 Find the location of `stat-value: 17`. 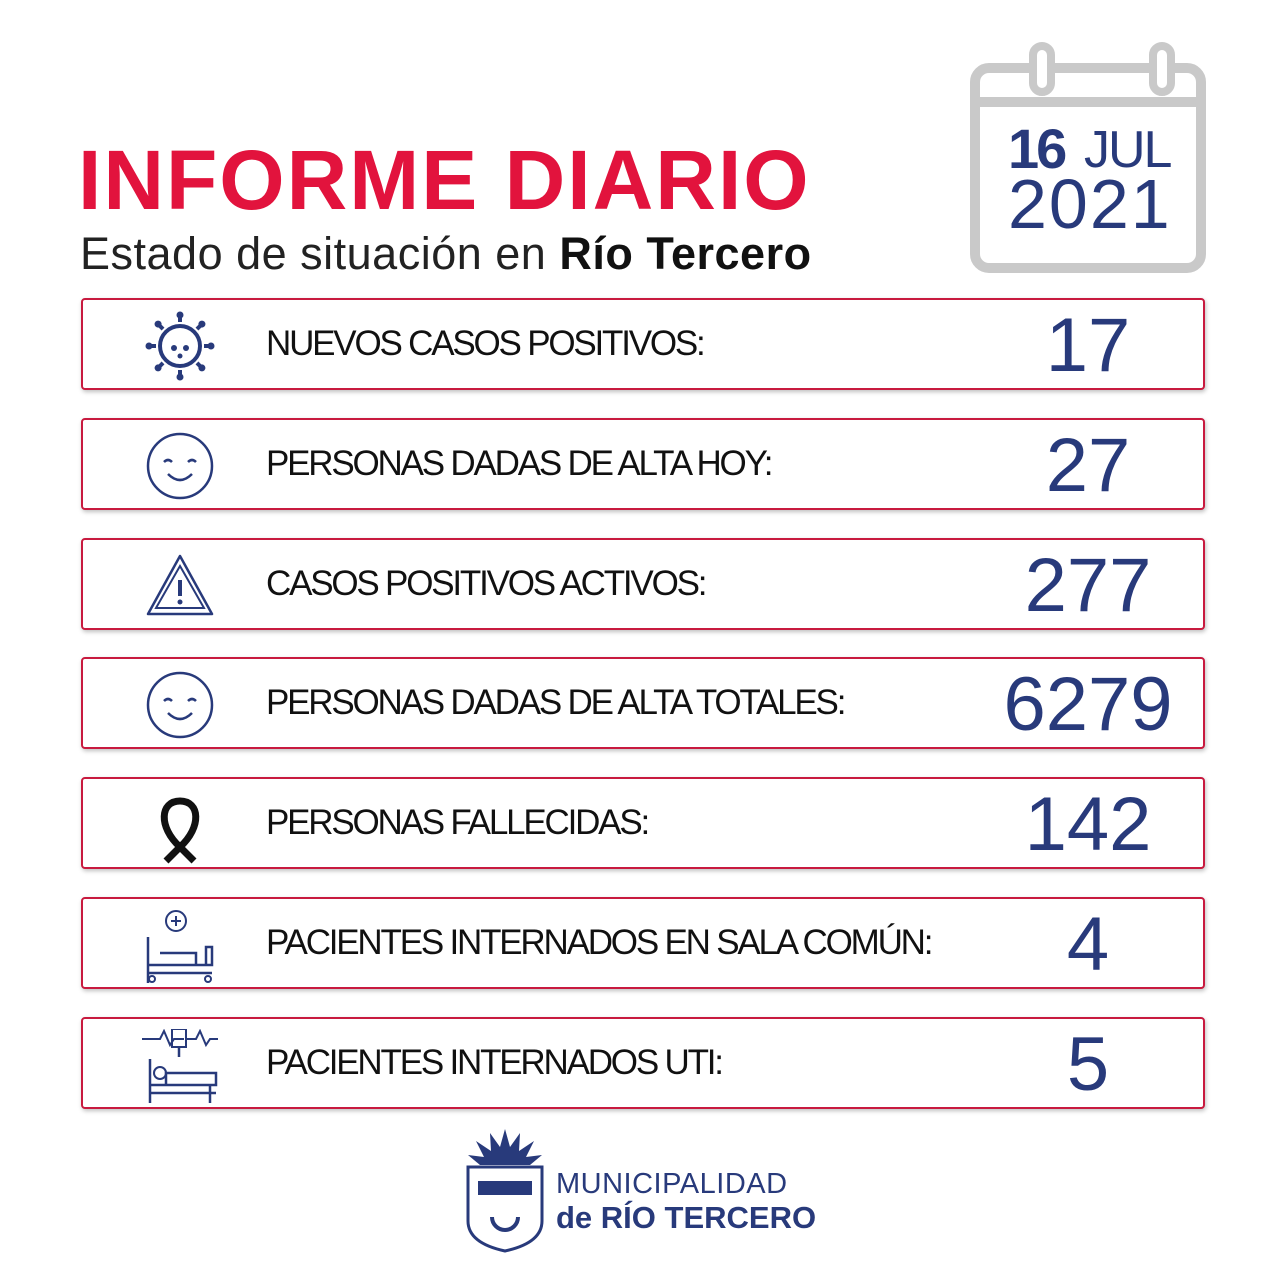

stat-value: 17 is located at coordinates (1088, 345).